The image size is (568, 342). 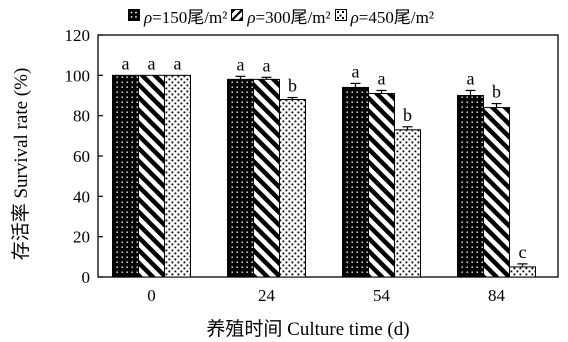 What do you see at coordinates (340, 15) in the screenshot?
I see `legend-swatch-dotted` at bounding box center [340, 15].